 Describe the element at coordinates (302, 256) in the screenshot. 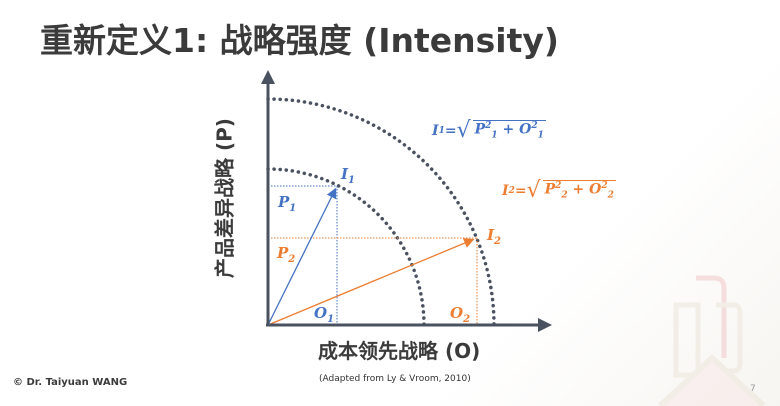

I see `vector-i1` at that location.